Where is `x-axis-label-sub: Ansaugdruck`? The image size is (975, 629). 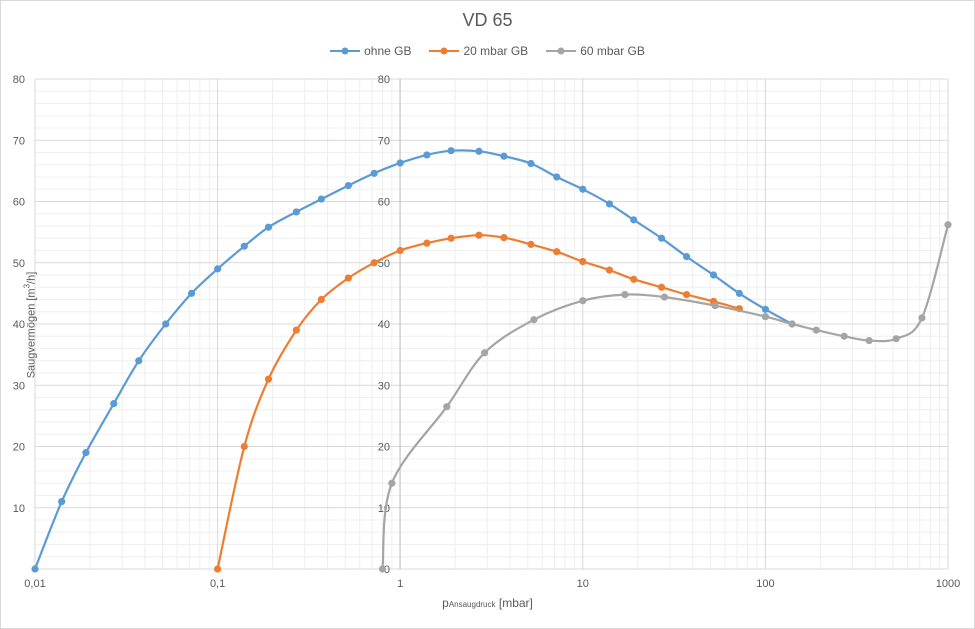
x-axis-label-sub: Ansaugdruck is located at coordinates (472, 604).